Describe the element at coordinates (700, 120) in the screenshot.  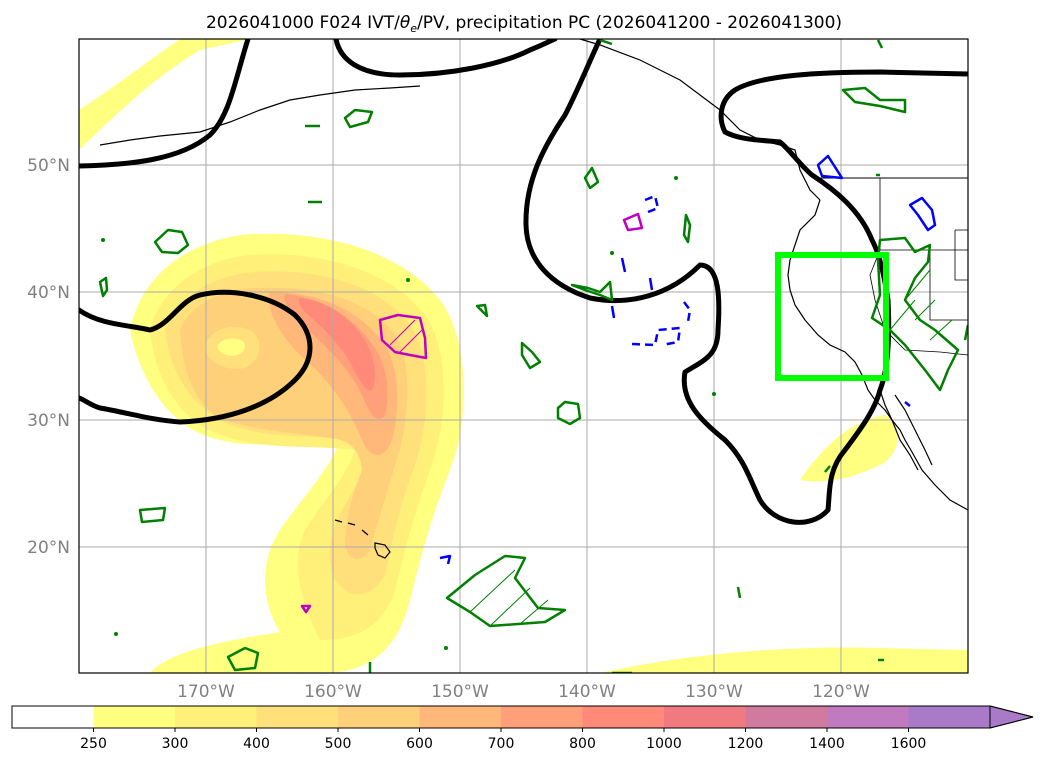
I see `alaska-coast` at that location.